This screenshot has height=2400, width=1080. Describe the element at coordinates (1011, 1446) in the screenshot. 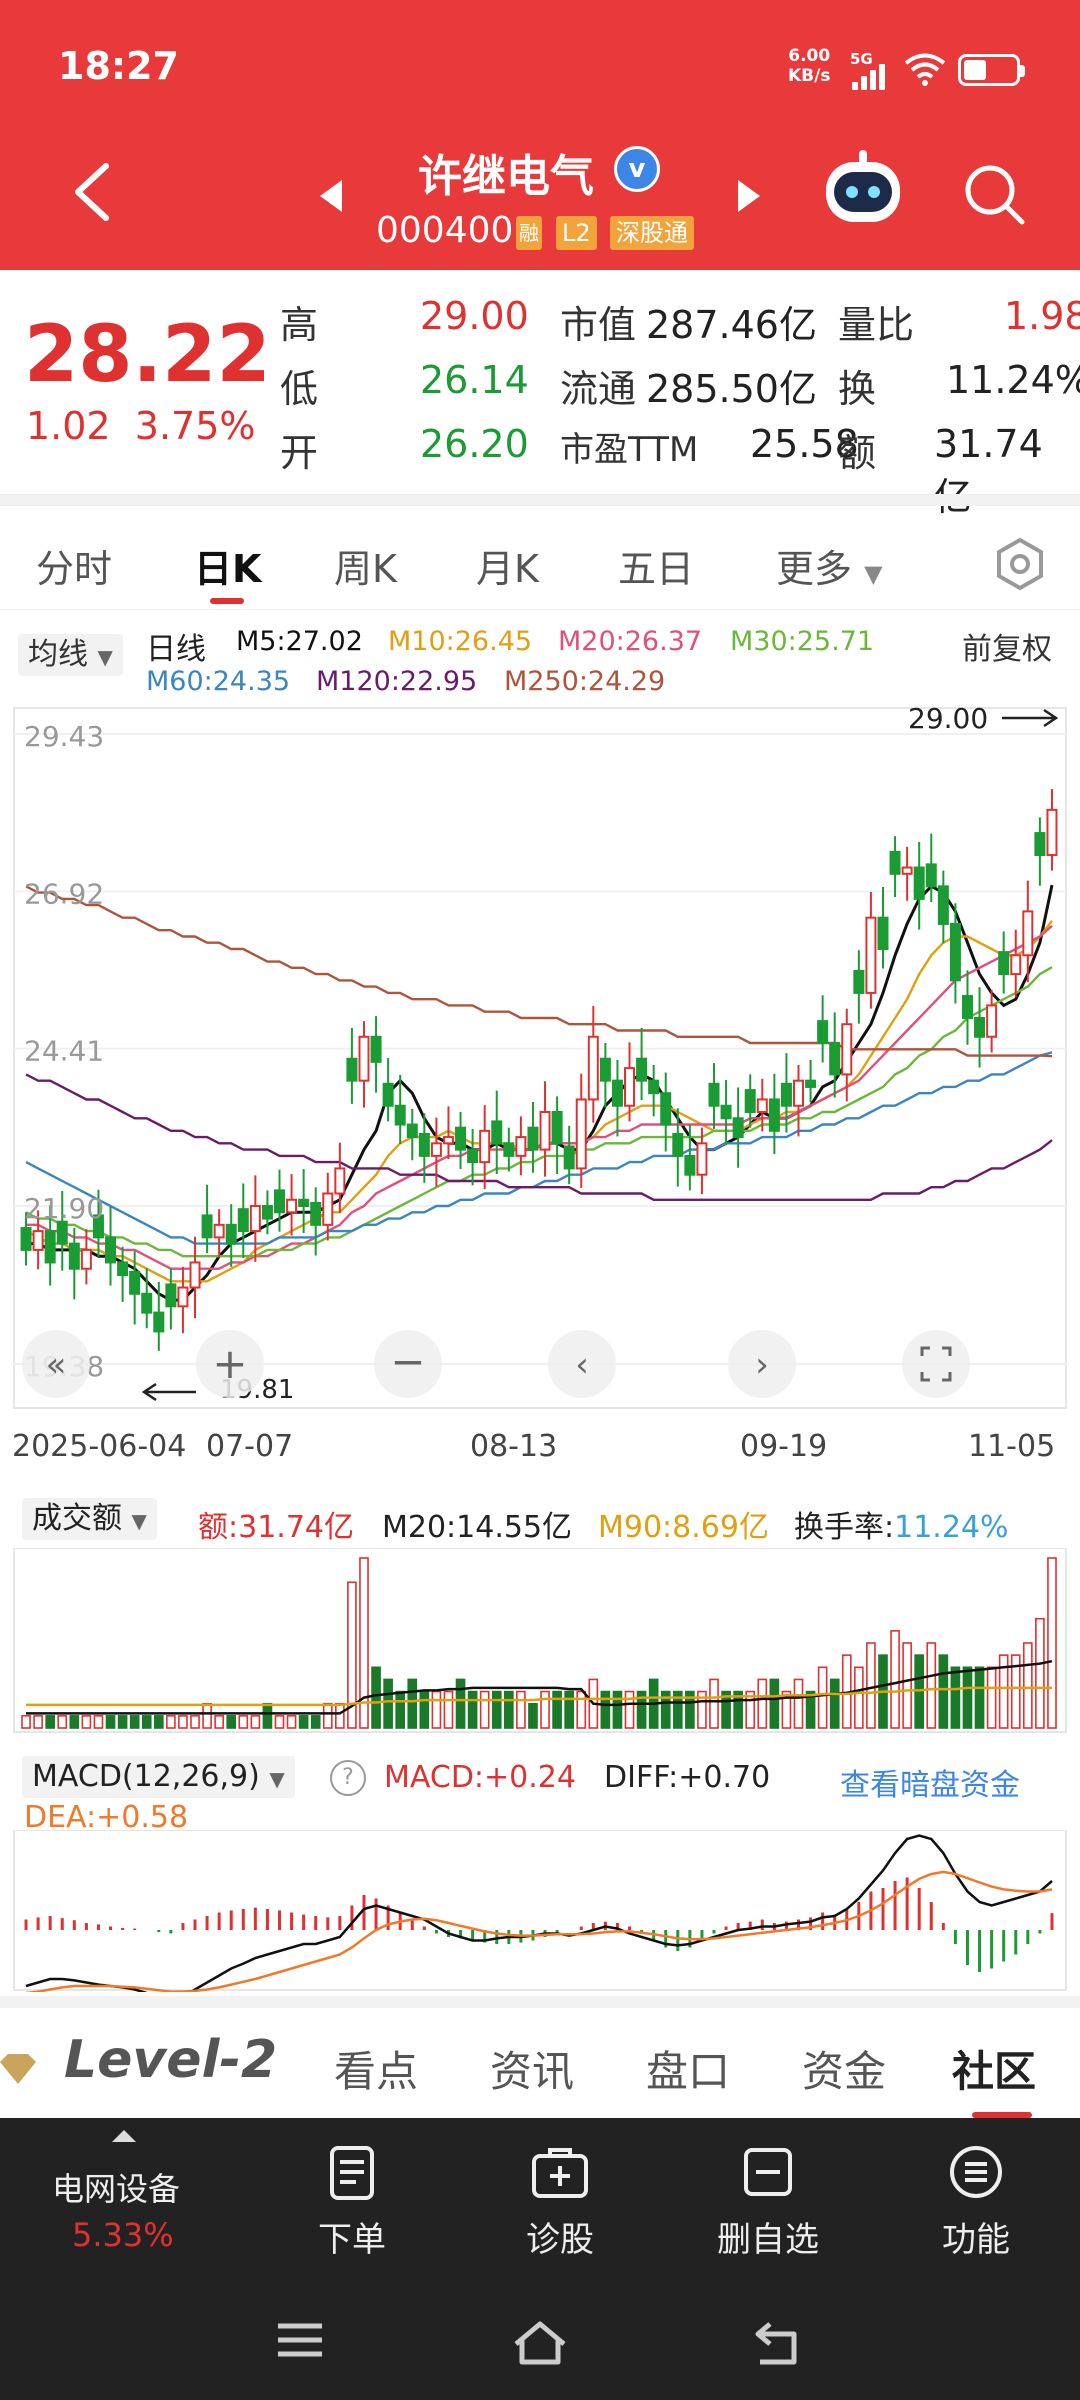

I see `x-tick-label: 11-05` at that location.